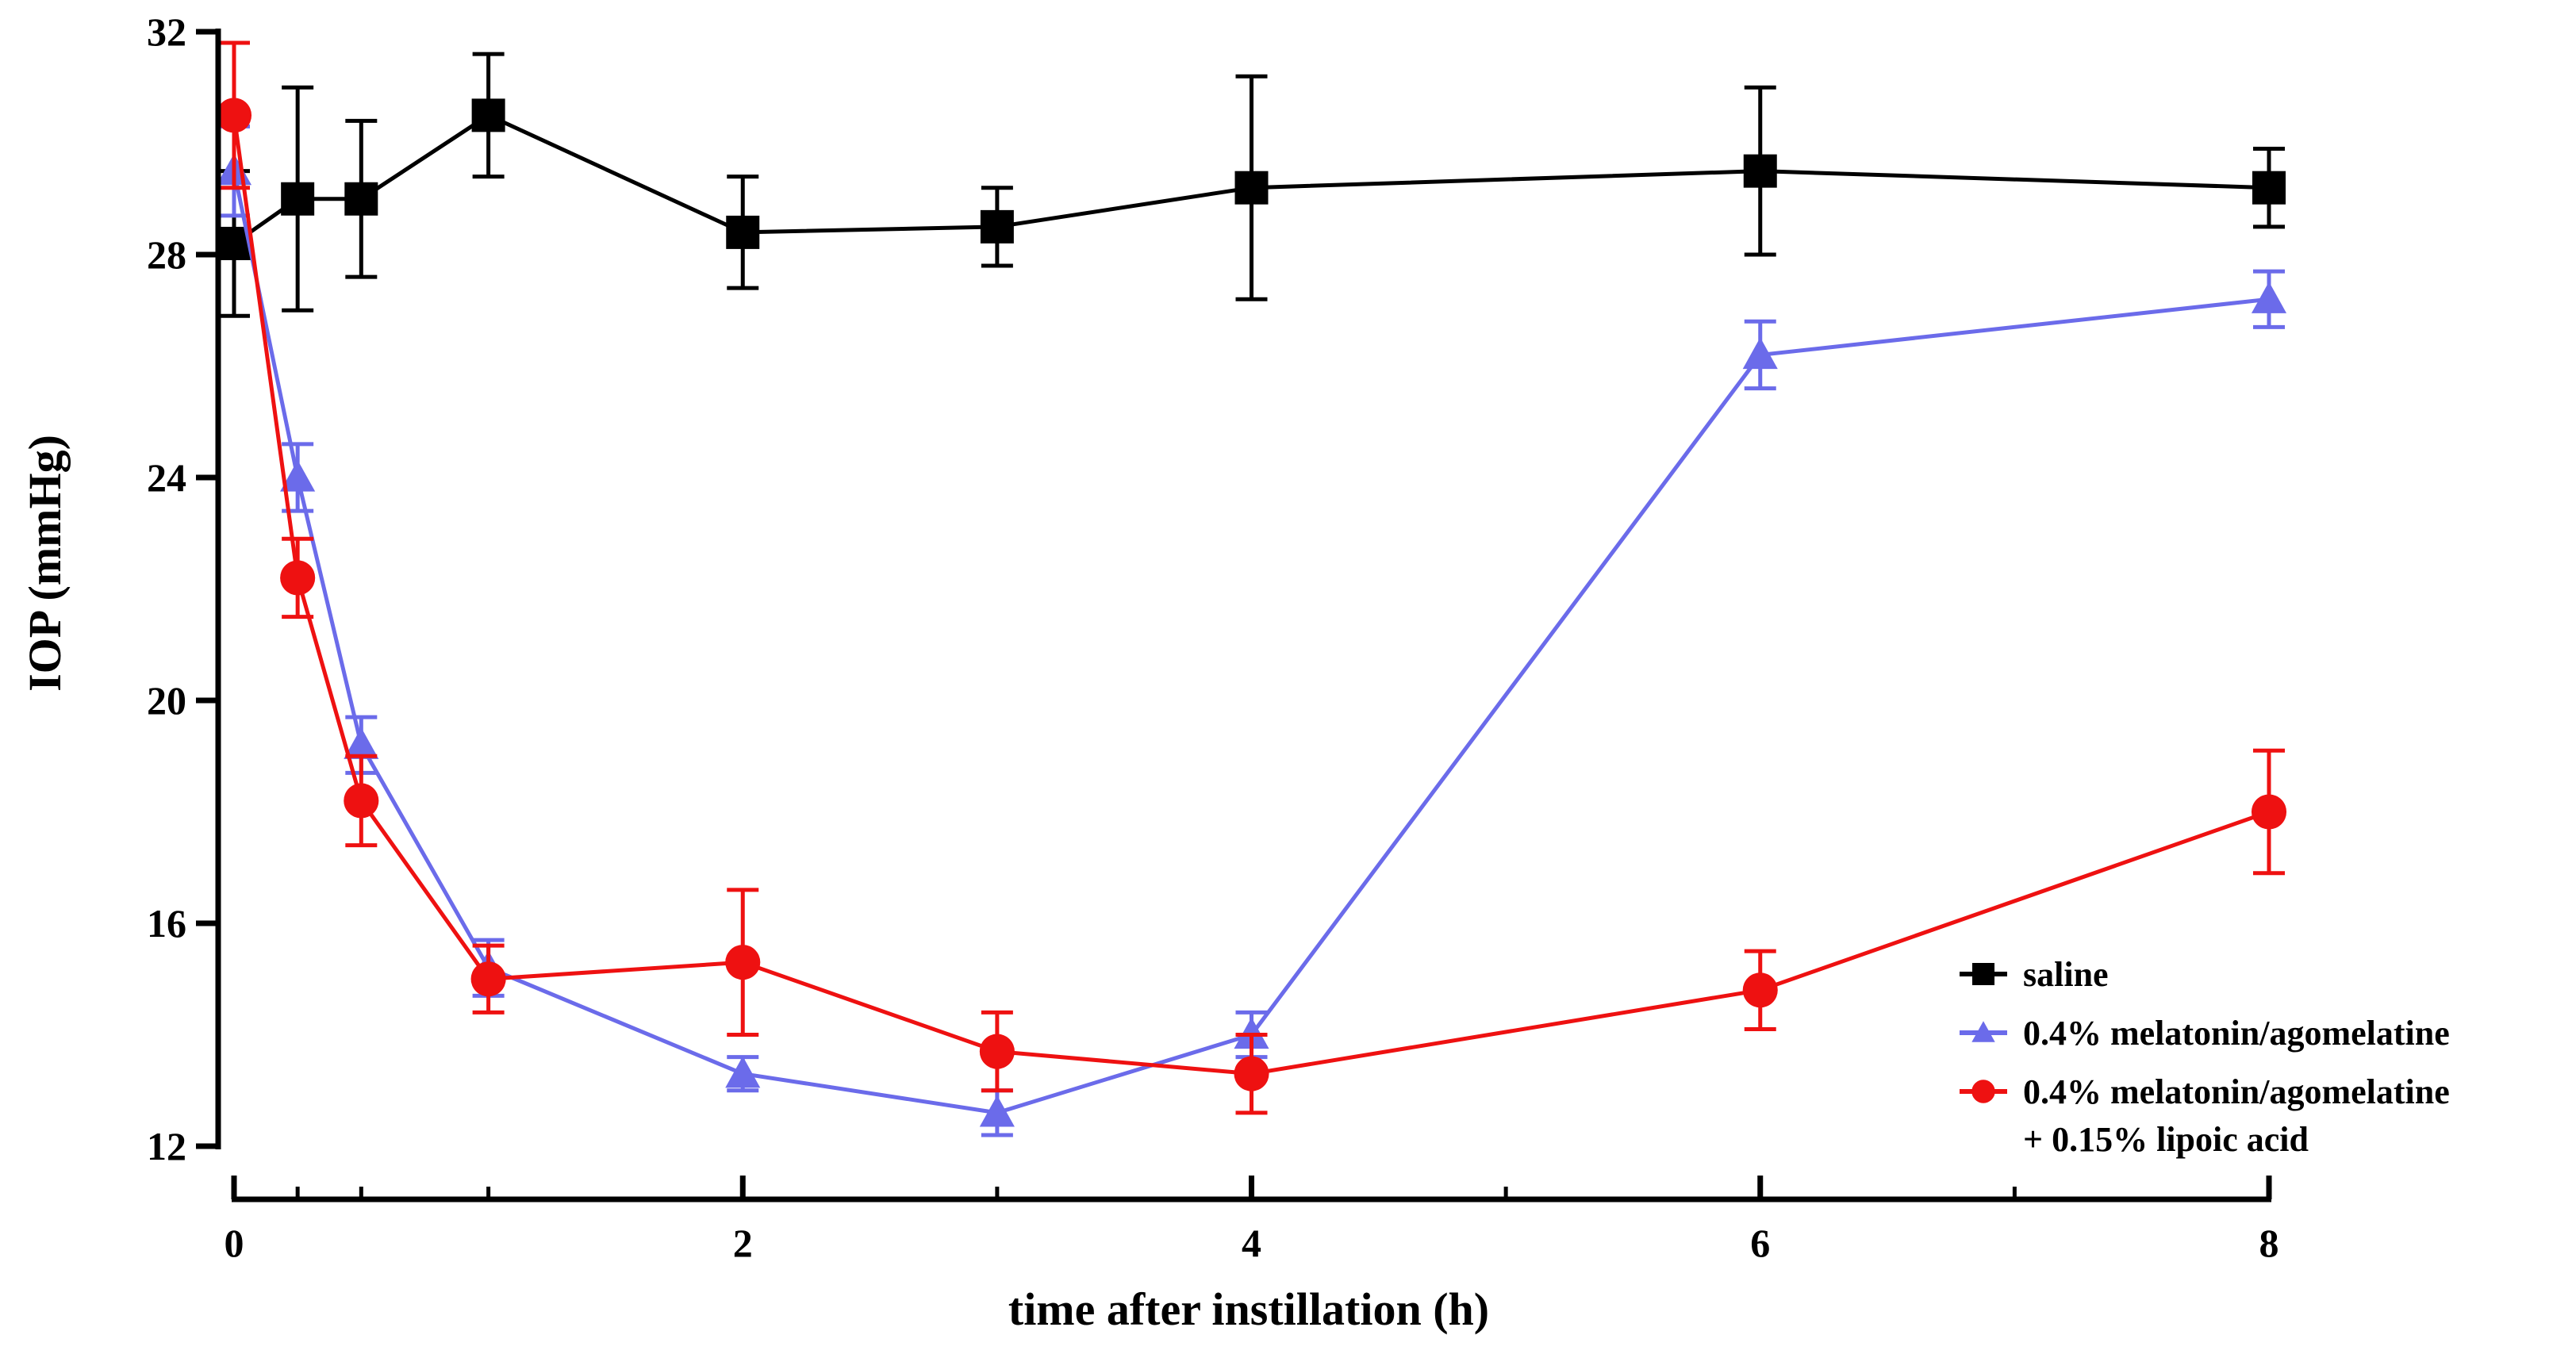  What do you see at coordinates (2066, 974) in the screenshot?
I see `legend-label: saline` at bounding box center [2066, 974].